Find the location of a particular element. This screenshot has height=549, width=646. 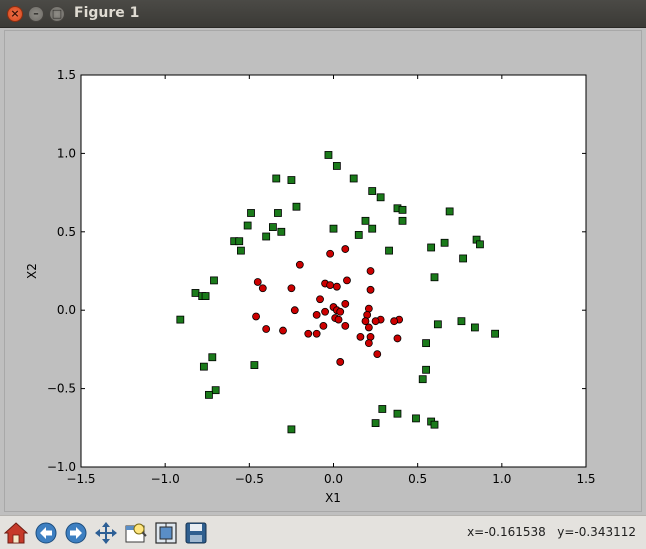

zoom-button is located at coordinates (136, 533).